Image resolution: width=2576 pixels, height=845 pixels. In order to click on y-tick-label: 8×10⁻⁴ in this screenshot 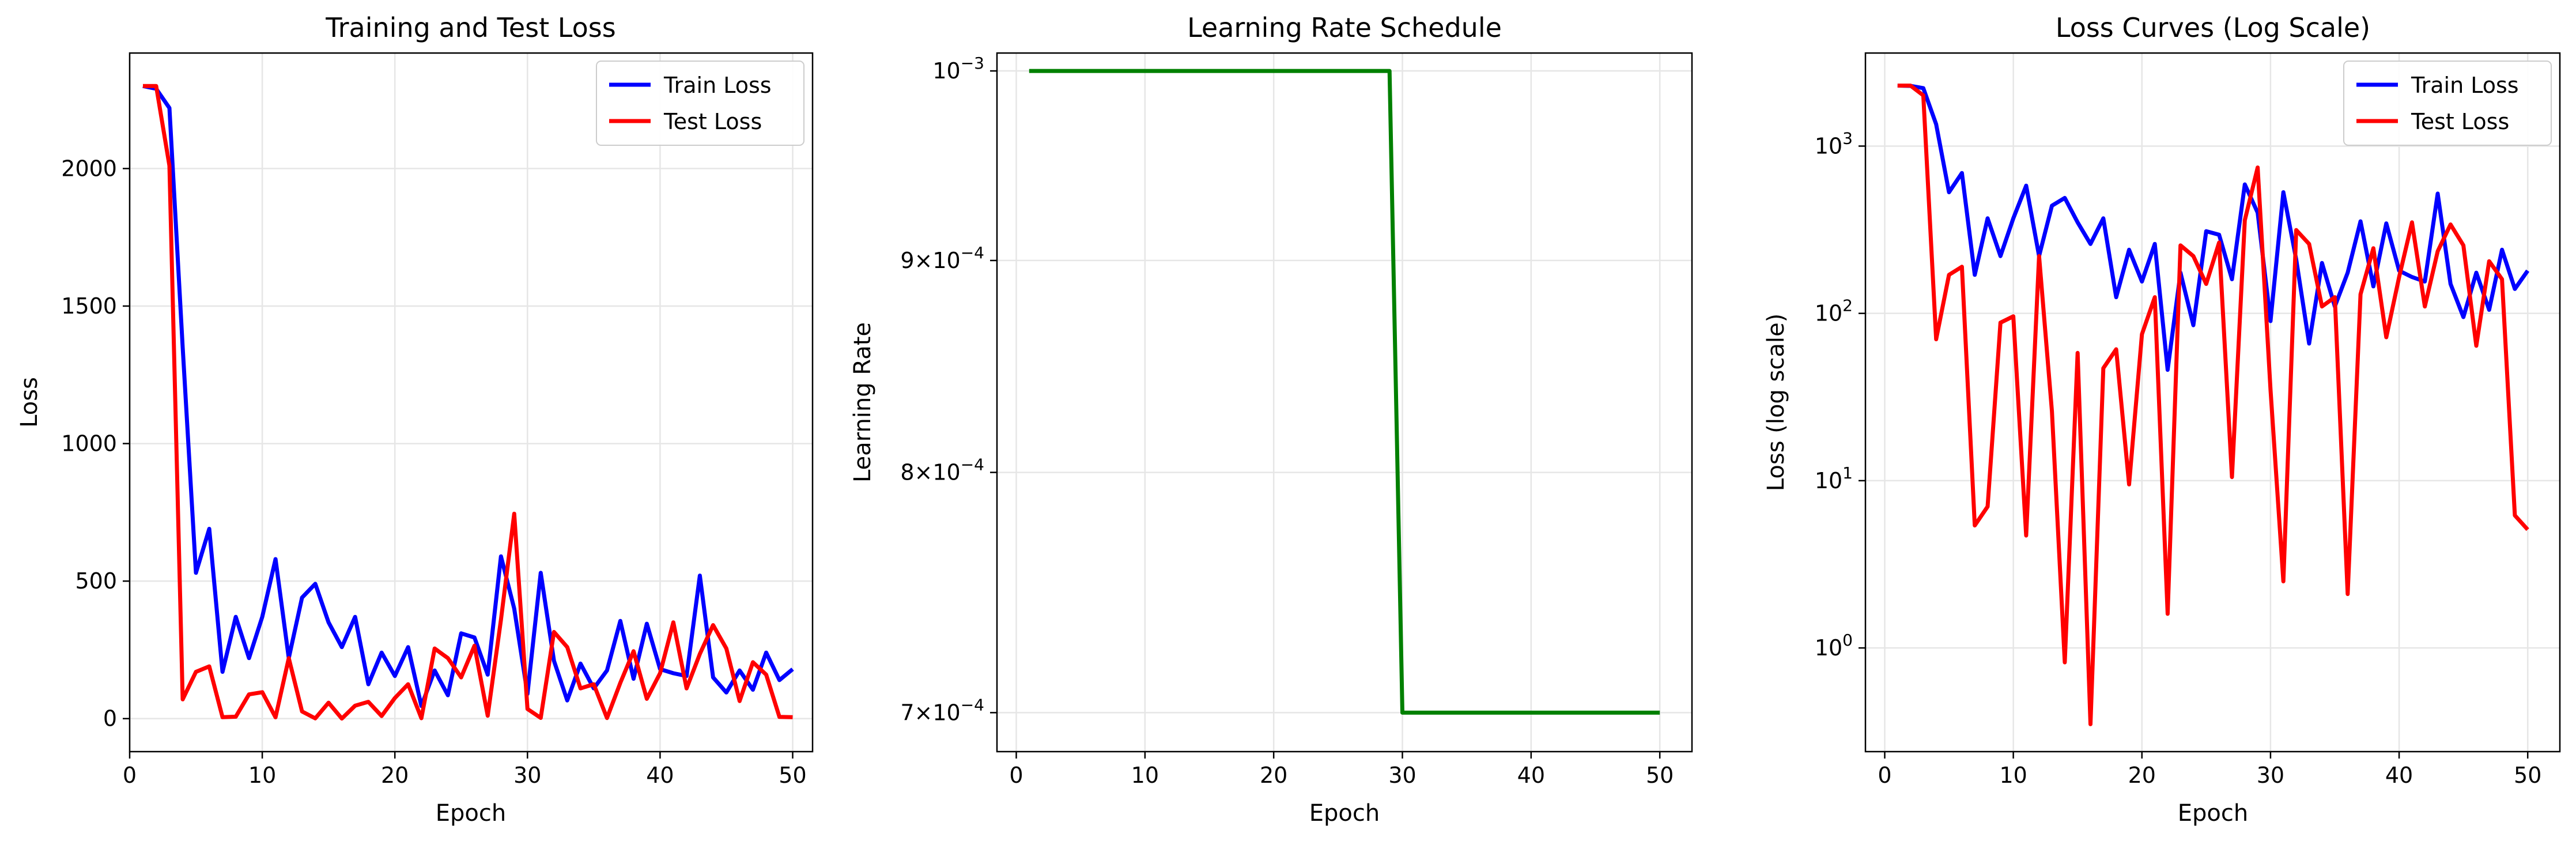, I will do `click(942, 470)`.